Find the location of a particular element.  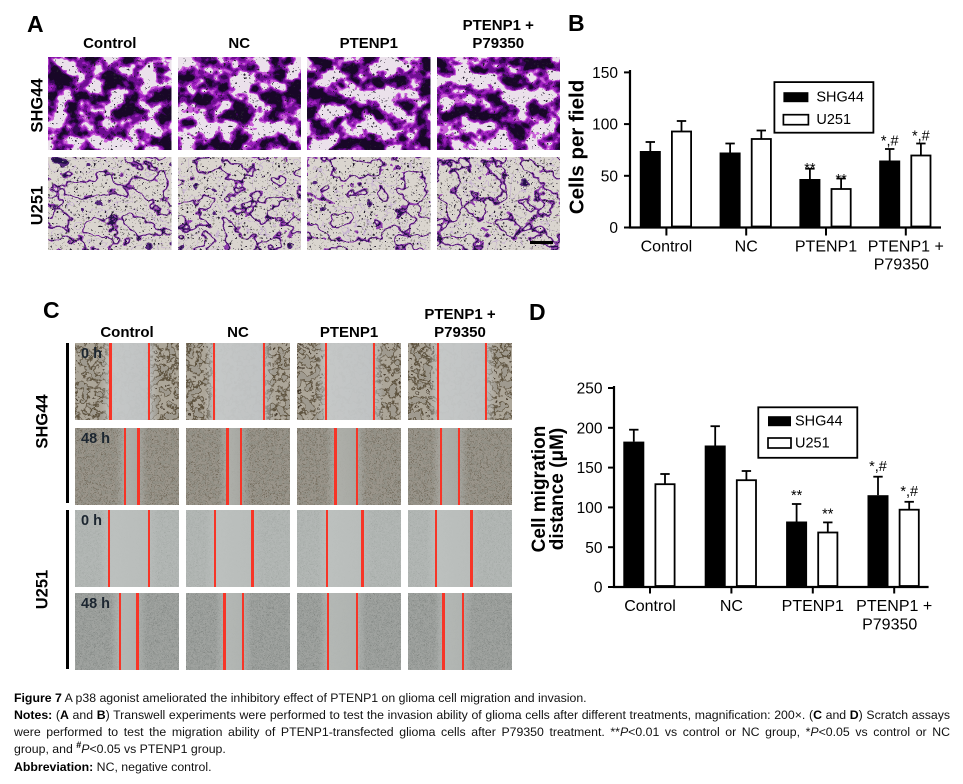

svg-text: 200 is located at coordinates (590, 428).